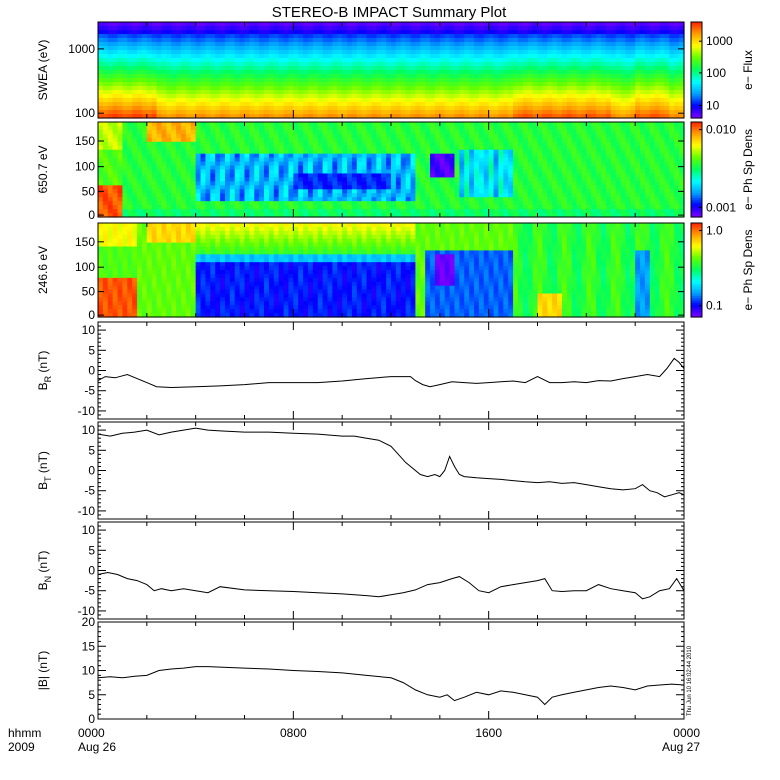 Image resolution: width=780 pixels, height=780 pixels. What do you see at coordinates (81, 49) in the screenshot?
I see `y-tick-label: 1000` at bounding box center [81, 49].